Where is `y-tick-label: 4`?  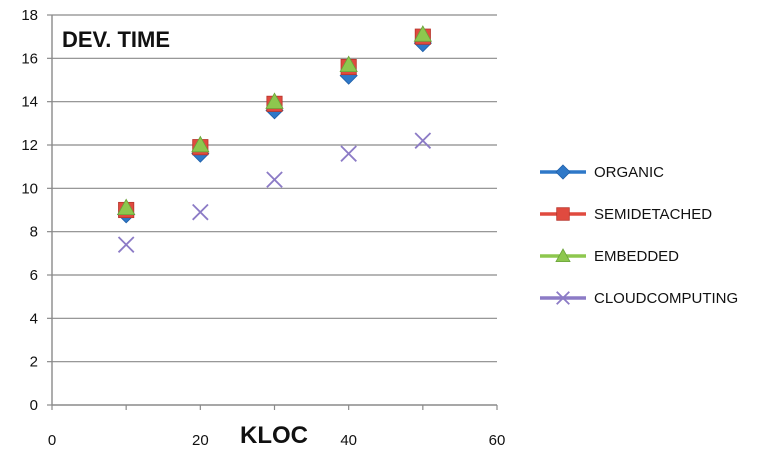 y-tick-label: 4 is located at coordinates (34, 318).